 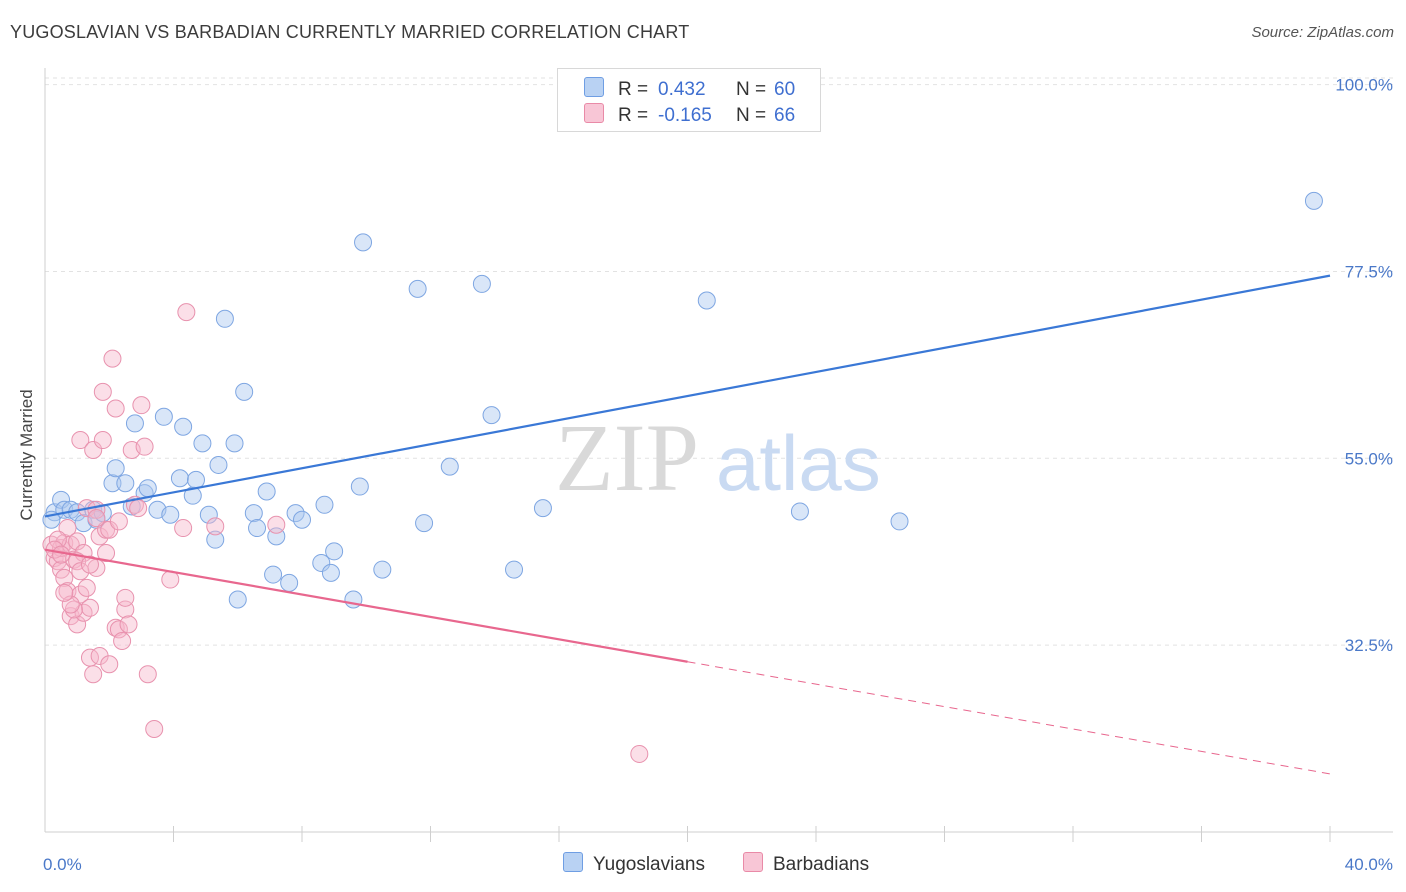 I want to click on legend-row-barbadians: R = -0.165 N = 66, so click(x=689, y=115).